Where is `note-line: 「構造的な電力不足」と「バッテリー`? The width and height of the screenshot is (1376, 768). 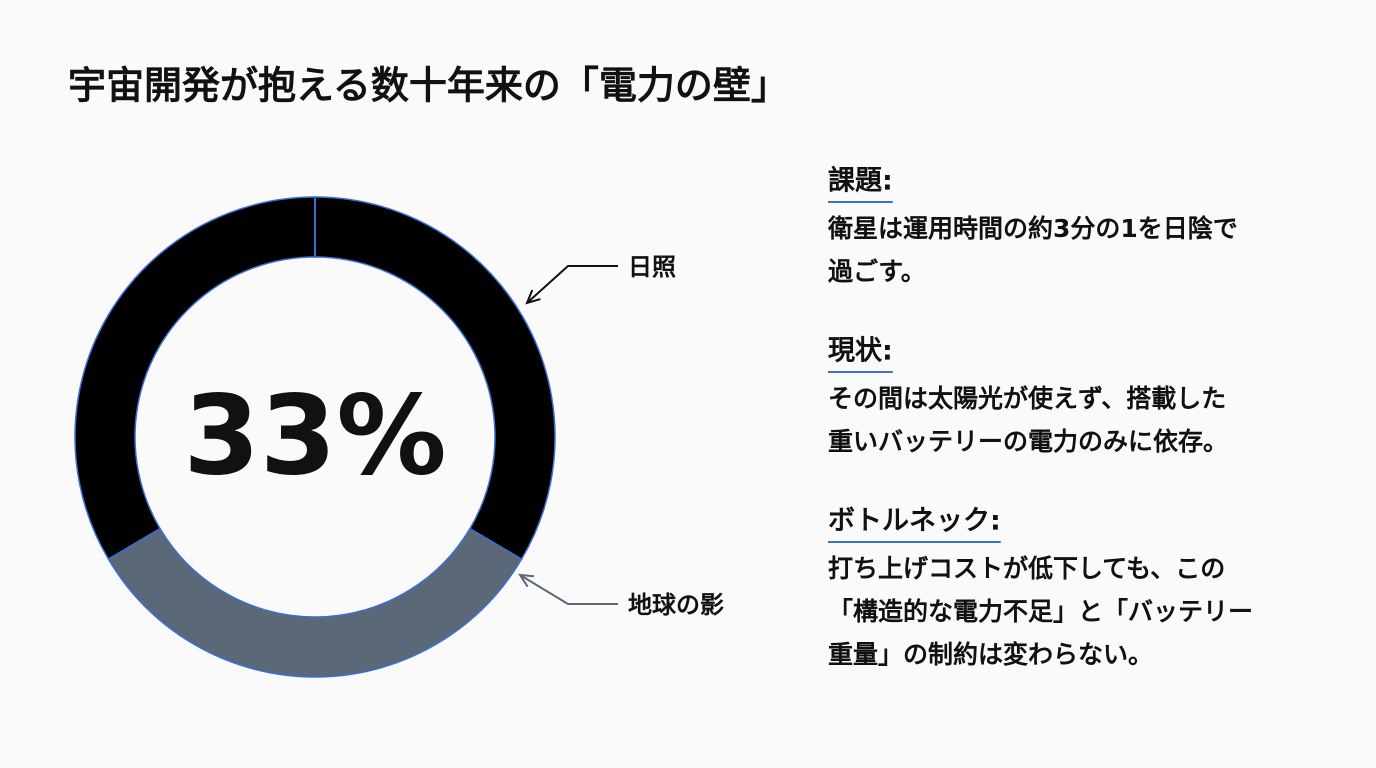 note-line: 「構造的な電力不足」と「バッテリー is located at coordinates (1040, 611).